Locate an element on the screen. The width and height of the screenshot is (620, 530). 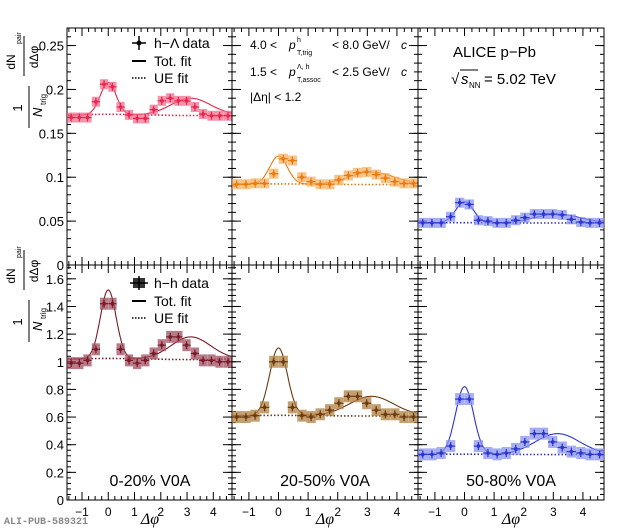
assoc-high: < 2.5 GeV/ is located at coordinates (361, 72).